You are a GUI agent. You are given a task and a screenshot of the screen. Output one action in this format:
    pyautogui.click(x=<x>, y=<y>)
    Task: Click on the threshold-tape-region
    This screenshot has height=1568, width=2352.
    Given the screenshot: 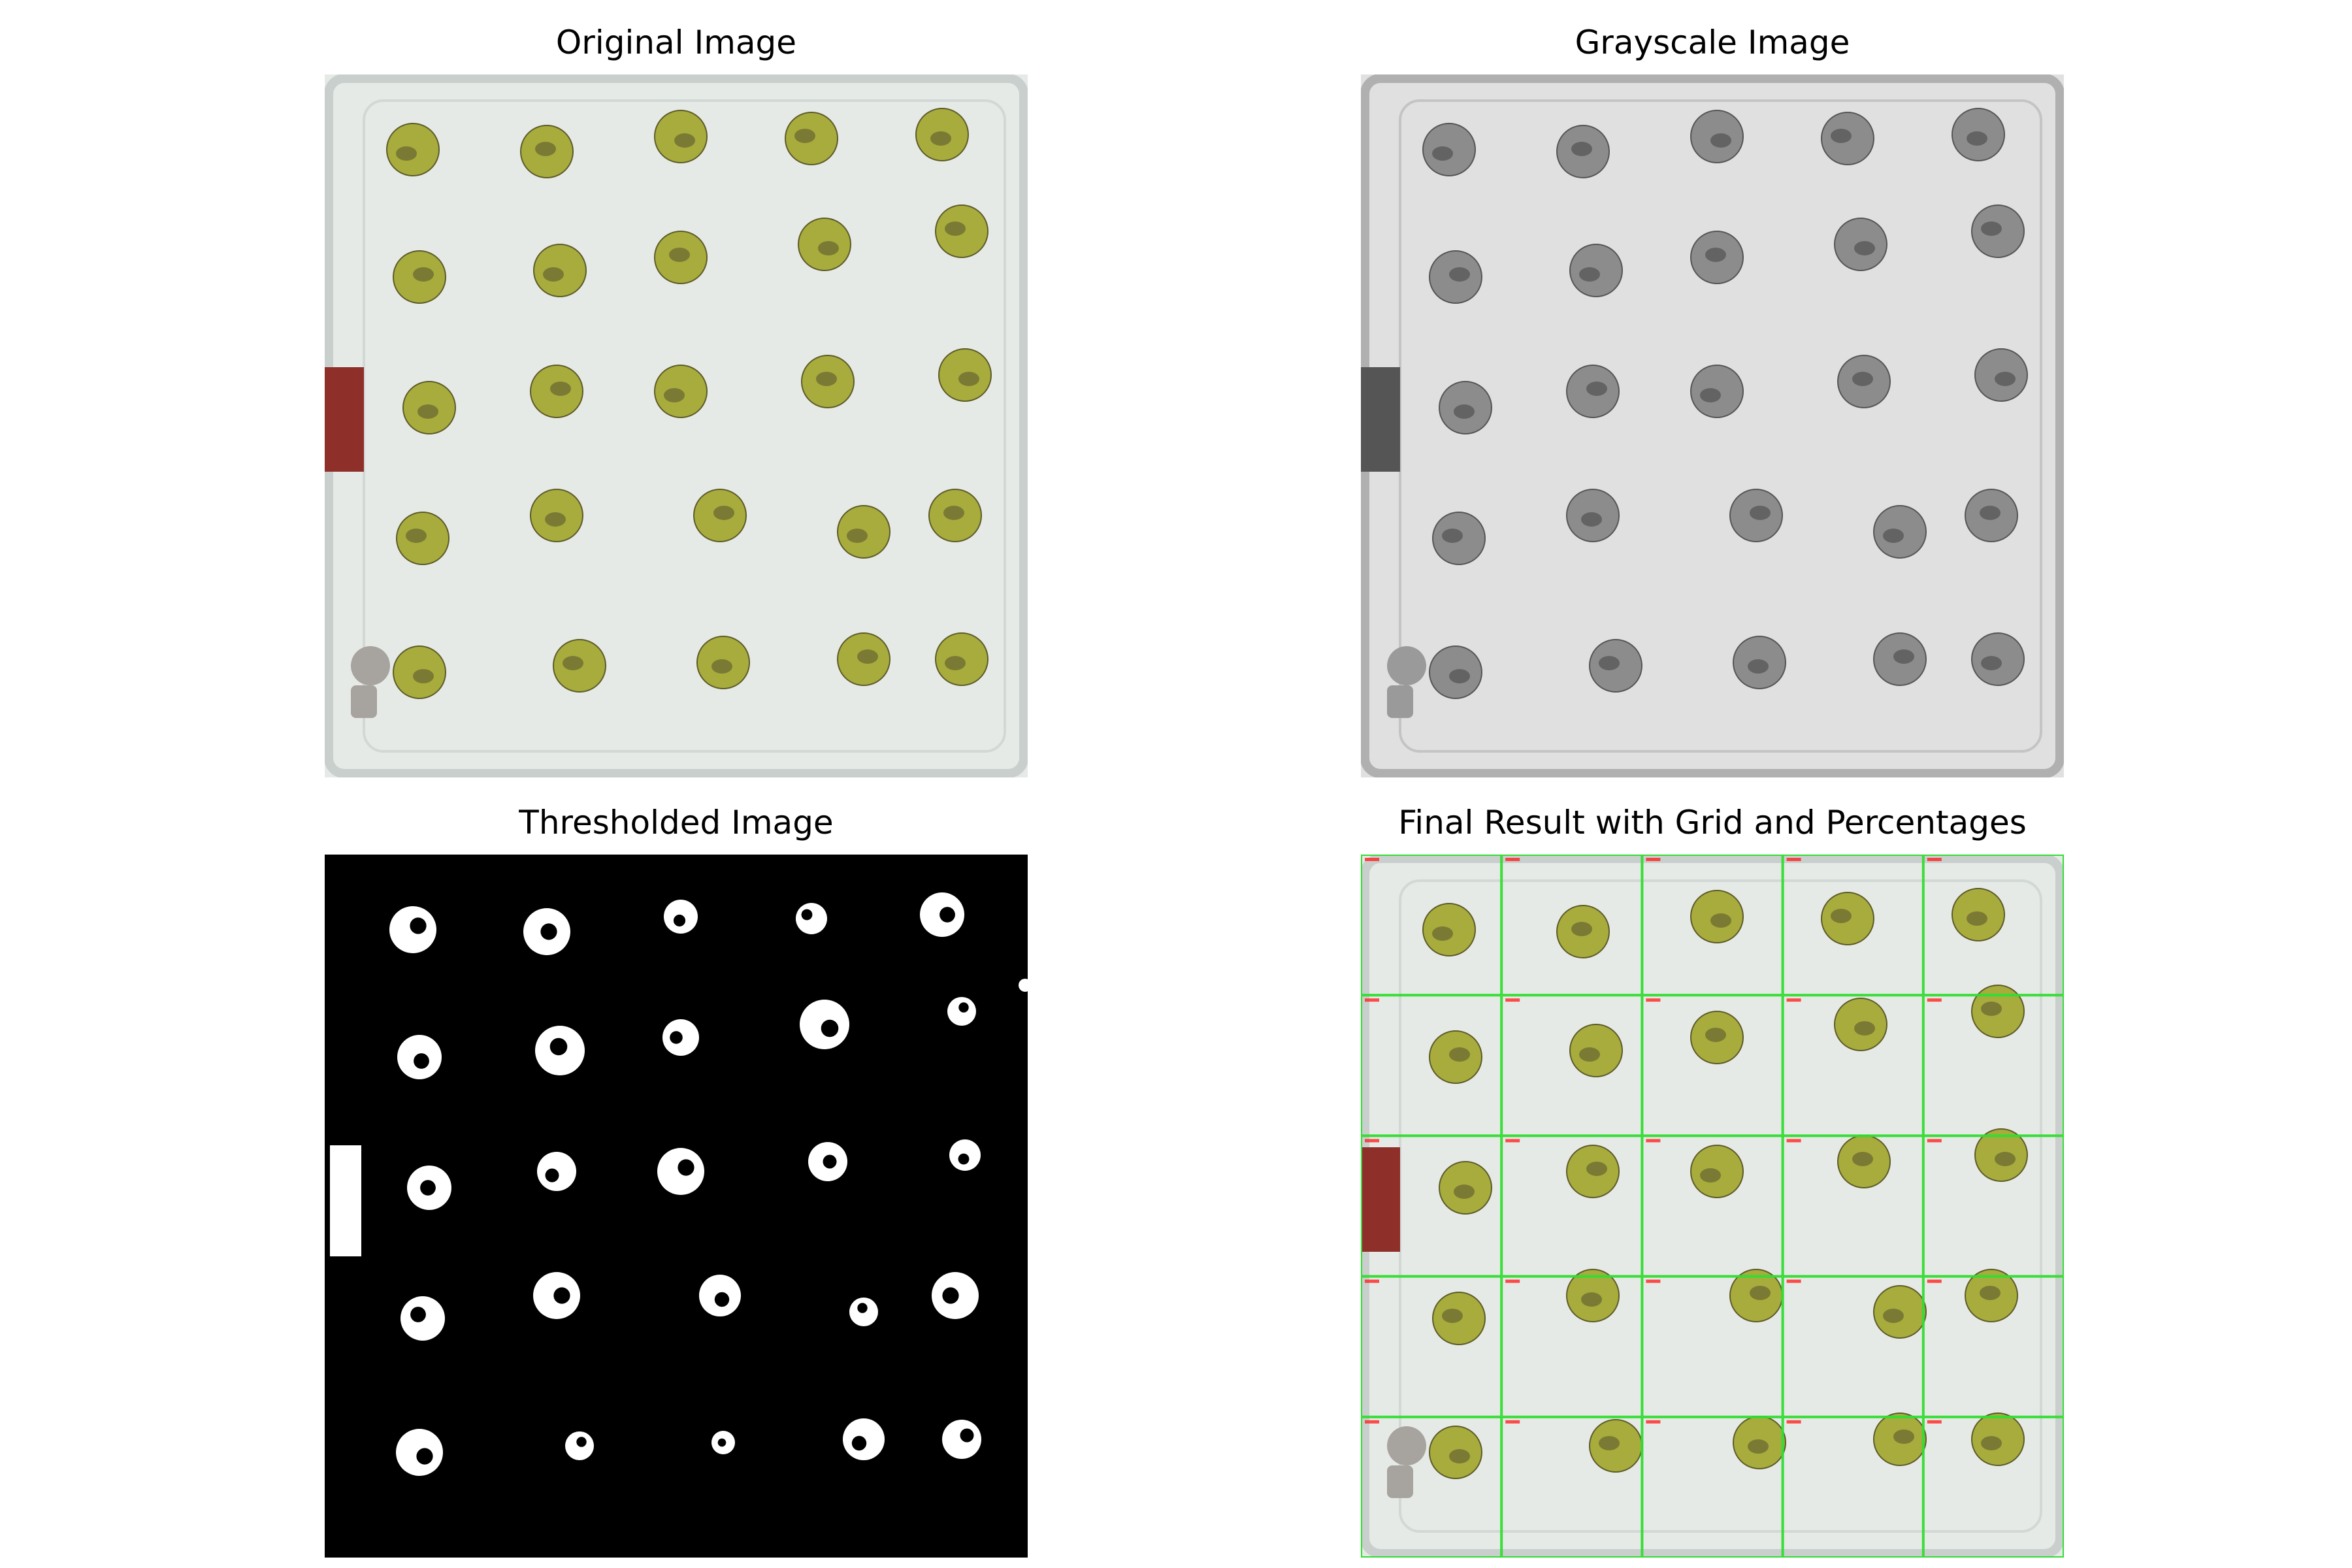 What is the action you would take?
    pyautogui.click(x=345, y=1200)
    